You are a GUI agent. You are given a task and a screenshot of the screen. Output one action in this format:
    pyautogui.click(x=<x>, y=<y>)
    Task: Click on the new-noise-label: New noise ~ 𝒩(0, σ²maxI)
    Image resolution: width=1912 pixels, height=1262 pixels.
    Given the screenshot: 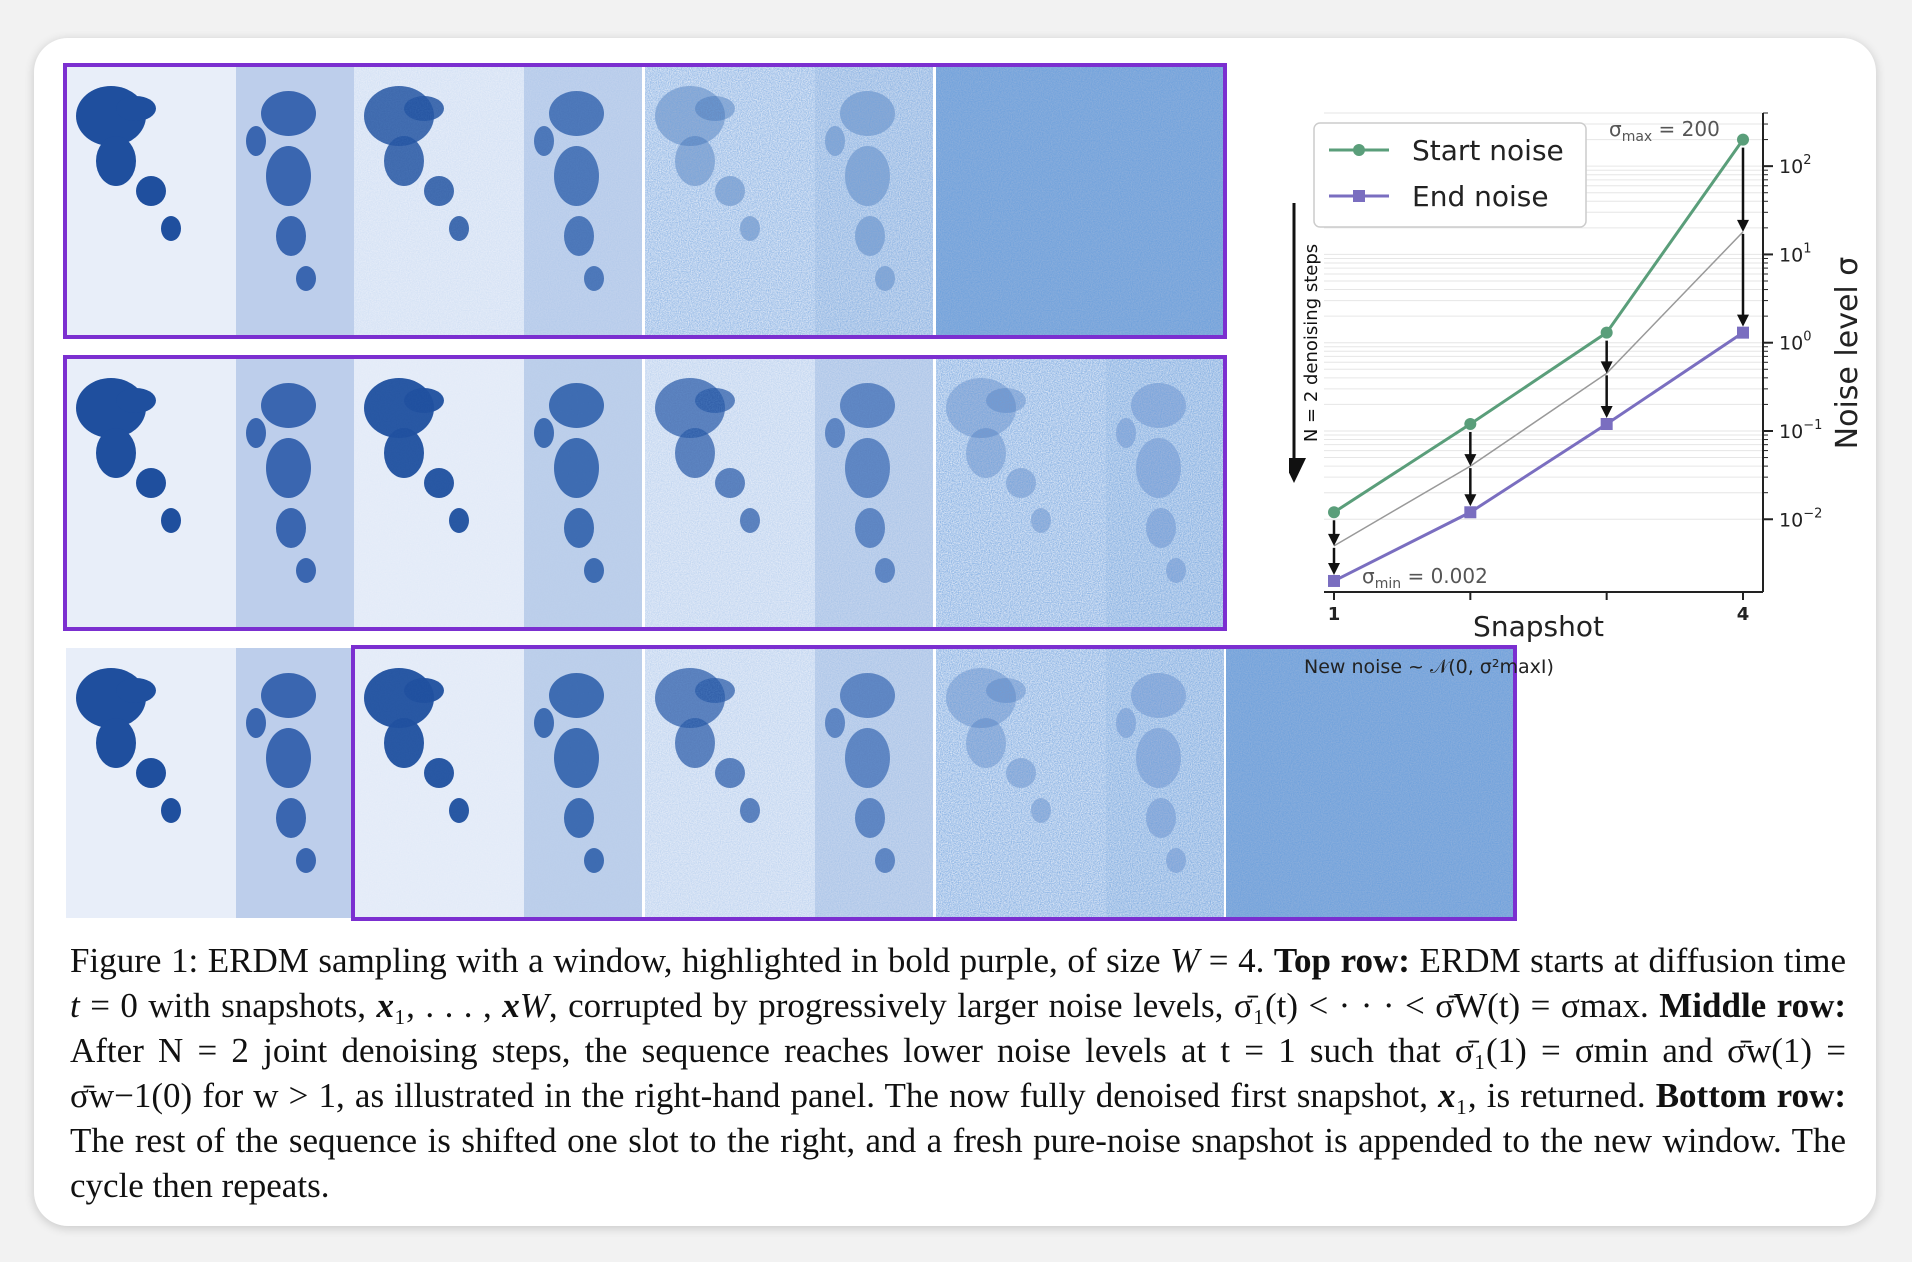 What is the action you would take?
    pyautogui.click(x=1429, y=667)
    